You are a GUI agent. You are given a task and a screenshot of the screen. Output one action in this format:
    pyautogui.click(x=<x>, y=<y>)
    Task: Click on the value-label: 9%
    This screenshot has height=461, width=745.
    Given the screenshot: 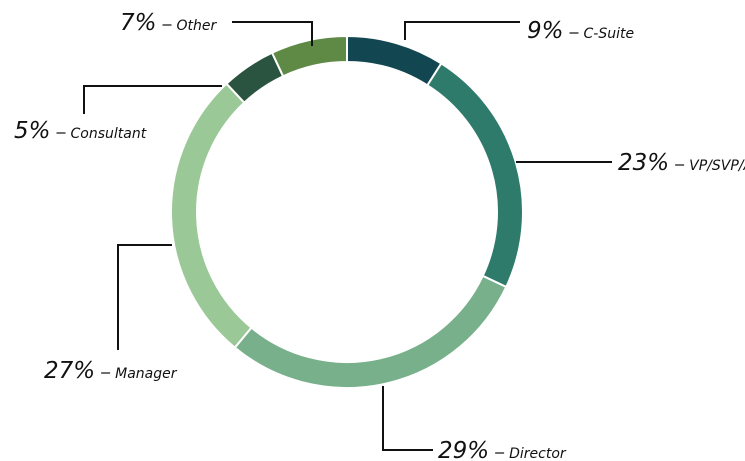 What is the action you would take?
    pyautogui.click(x=545, y=31)
    